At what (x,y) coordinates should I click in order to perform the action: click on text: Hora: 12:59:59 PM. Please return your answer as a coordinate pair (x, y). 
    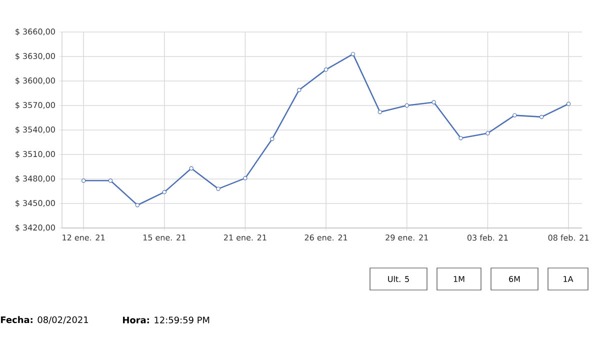
    Looking at the image, I should click on (166, 320).